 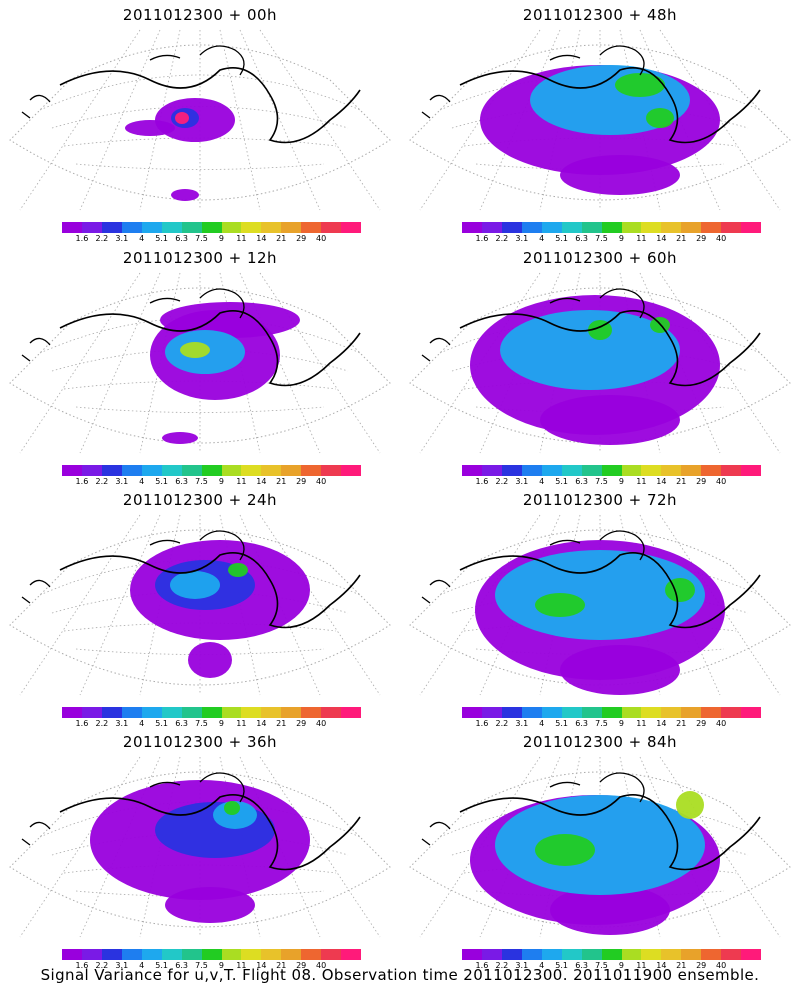 I want to click on panel-title: 2011012300 + 24h, so click(x=200, y=500).